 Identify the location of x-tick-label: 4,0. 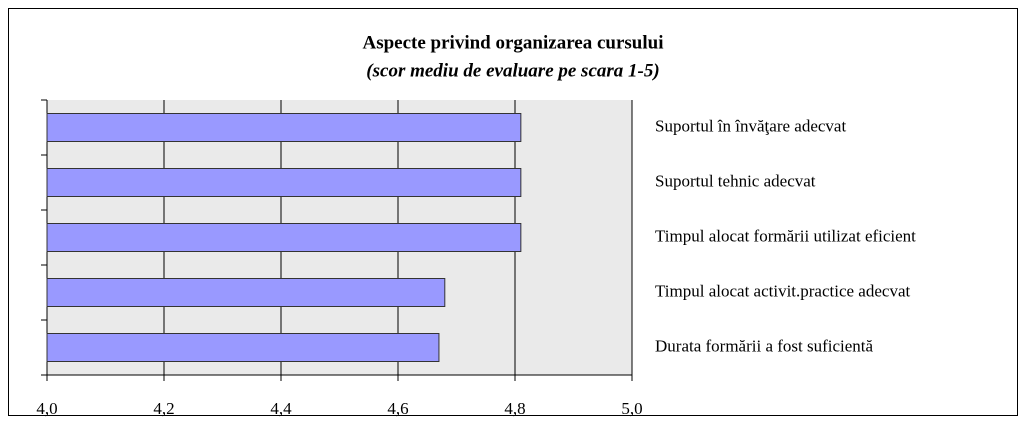
(46, 408).